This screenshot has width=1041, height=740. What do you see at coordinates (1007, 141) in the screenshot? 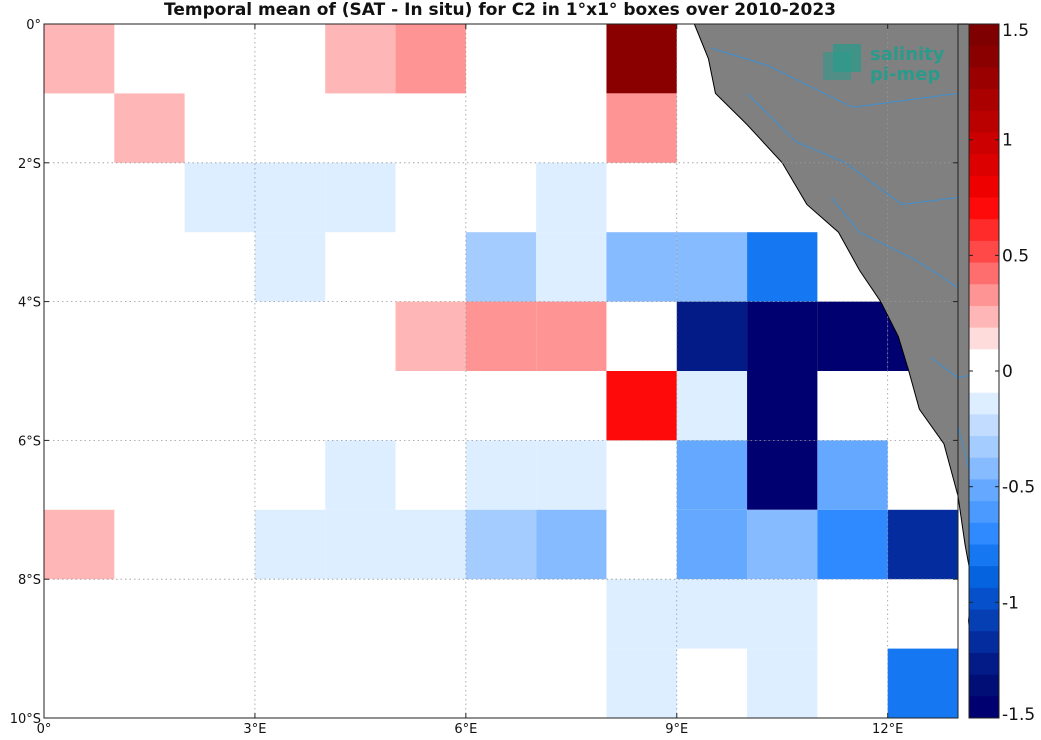
I see `colorbar-tick-label: 1` at bounding box center [1007, 141].